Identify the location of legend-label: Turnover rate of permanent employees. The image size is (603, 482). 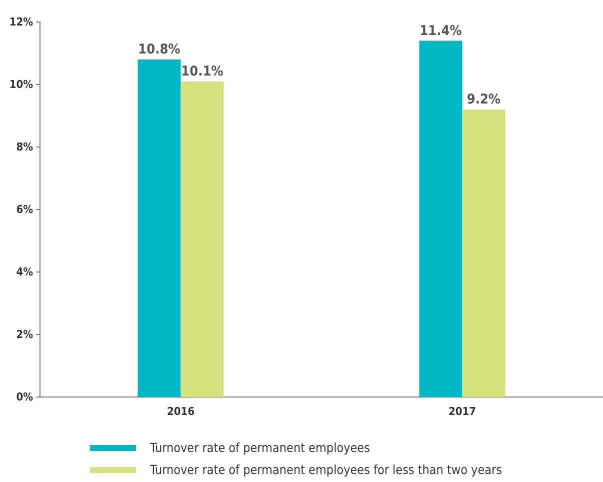
(259, 447).